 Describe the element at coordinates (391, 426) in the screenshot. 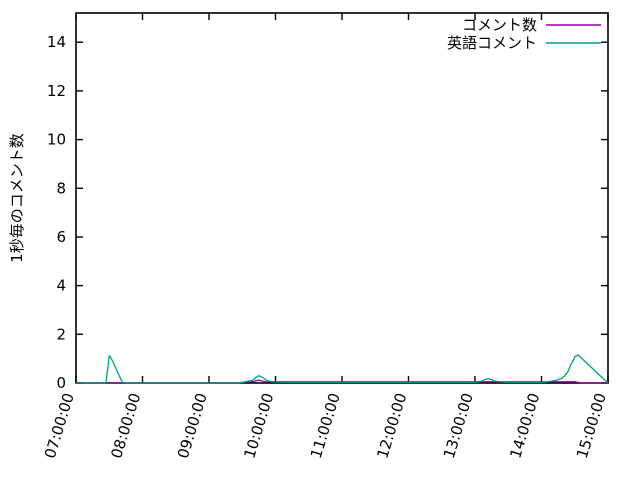

I see `x-tick-label: 12:00:00` at that location.